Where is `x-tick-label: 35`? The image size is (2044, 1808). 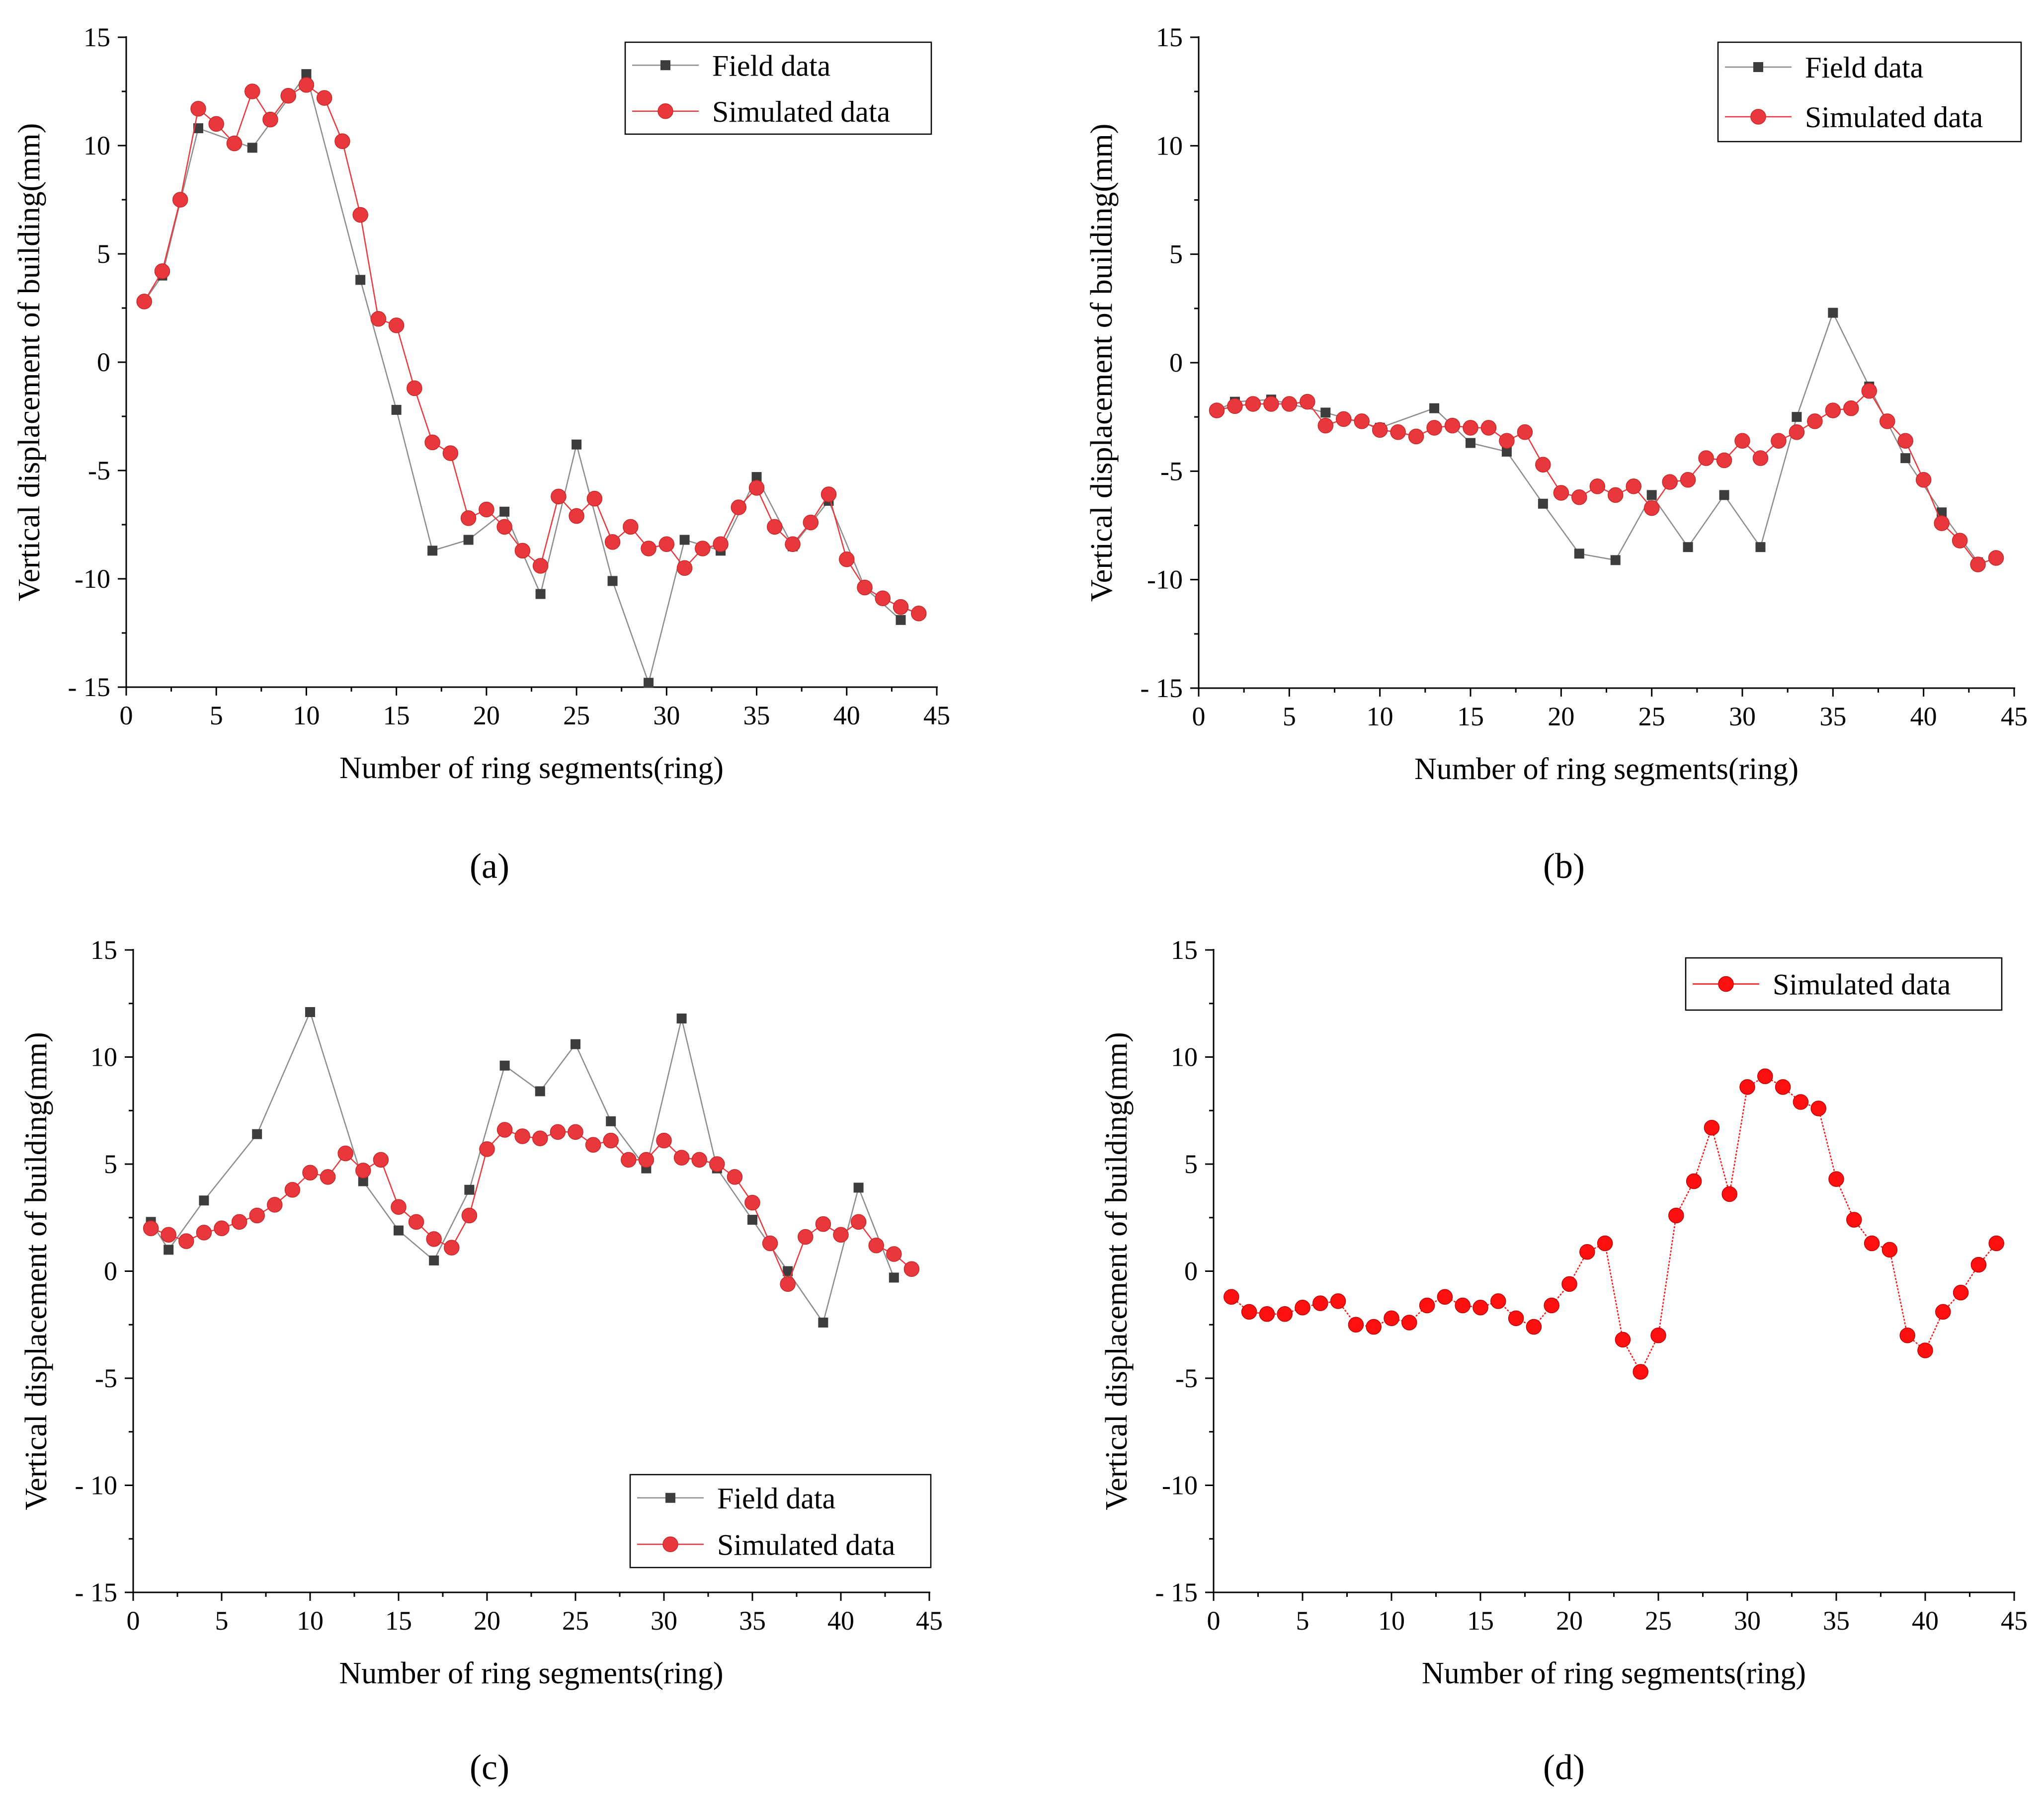
x-tick-label: 35 is located at coordinates (1836, 1621).